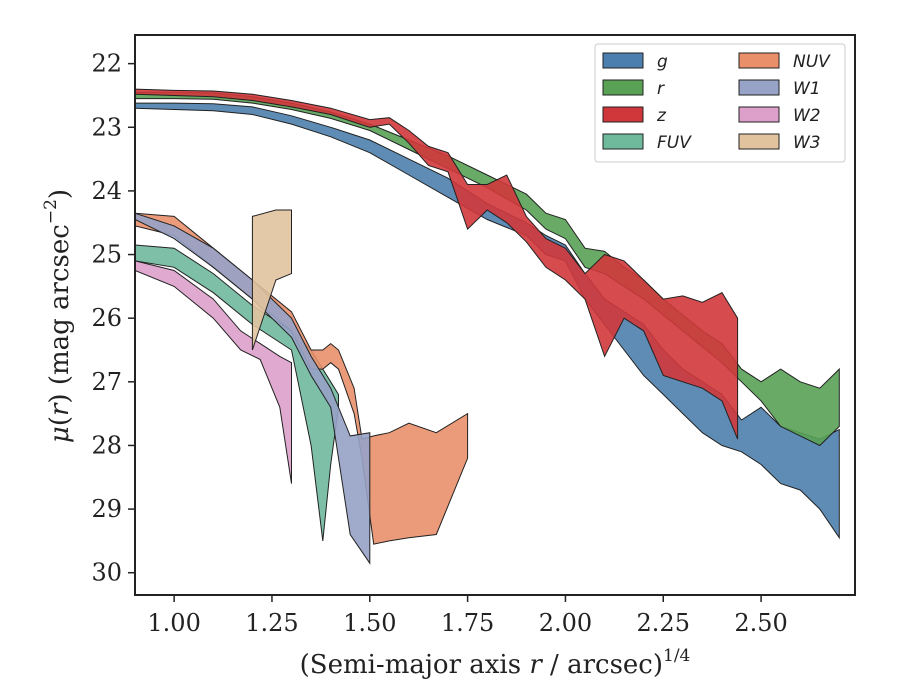 This screenshot has height=700, width=900. I want to click on y-tick-label: 28, so click(106, 445).